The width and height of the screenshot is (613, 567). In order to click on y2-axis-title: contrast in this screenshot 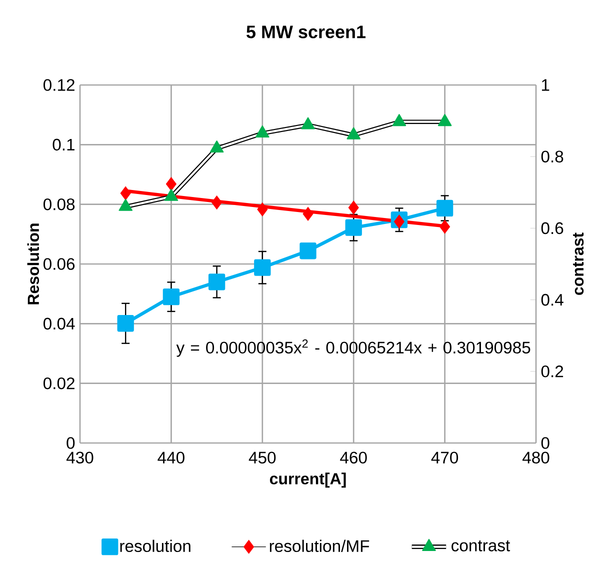, I will do `click(578, 263)`.